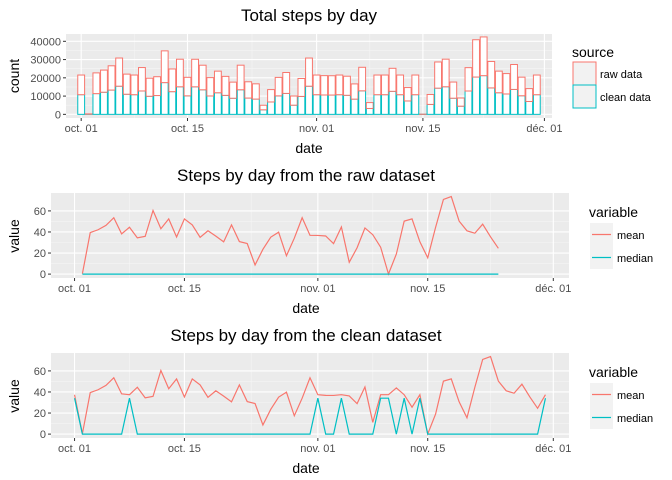 The height and width of the screenshot is (480, 672). Describe the element at coordinates (612, 76) in the screenshot. I see `legend: source raw data clean data` at that location.